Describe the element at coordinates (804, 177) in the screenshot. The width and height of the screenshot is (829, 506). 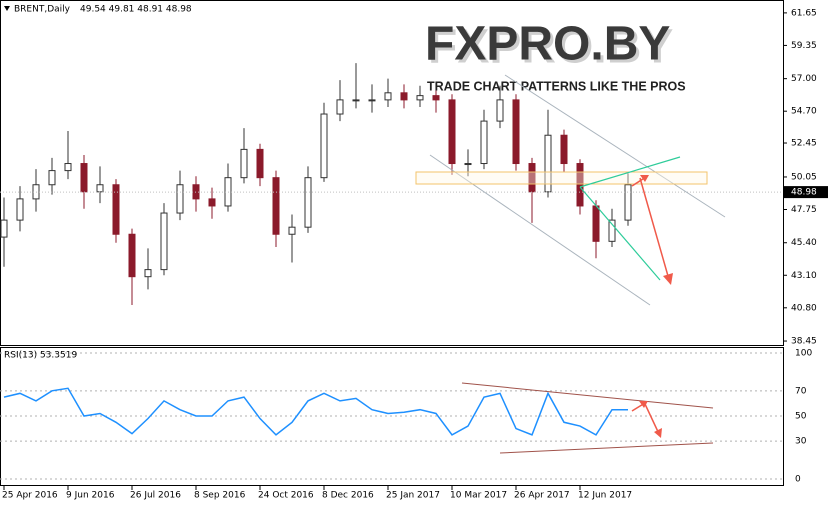
I see `y-tick-label: 50.05` at that location.